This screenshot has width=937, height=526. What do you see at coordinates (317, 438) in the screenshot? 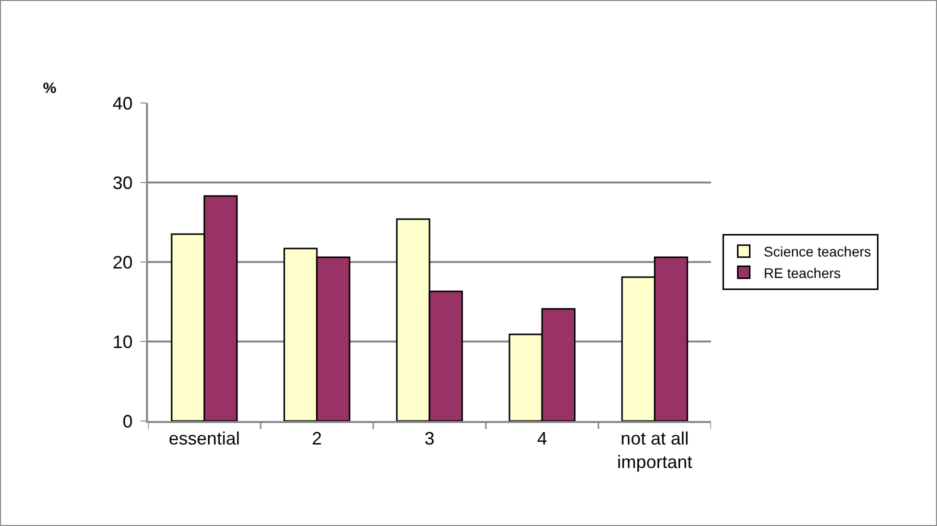
I see `x-tick-label: 2` at bounding box center [317, 438].